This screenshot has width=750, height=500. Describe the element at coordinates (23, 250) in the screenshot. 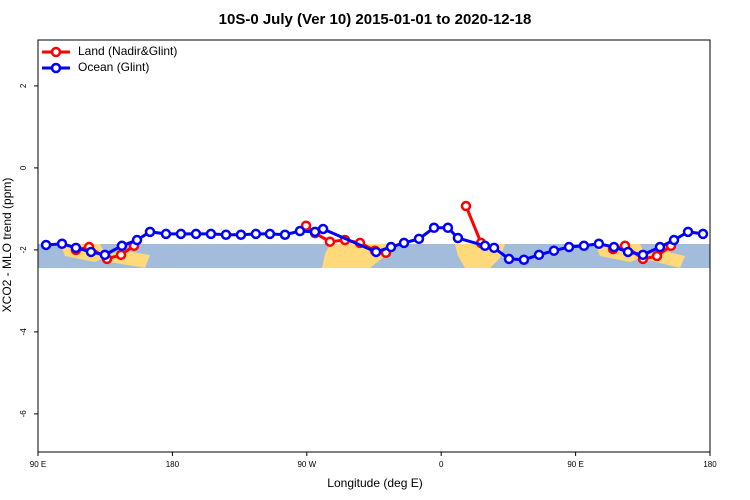

I see `y-tick-label: -2` at that location.